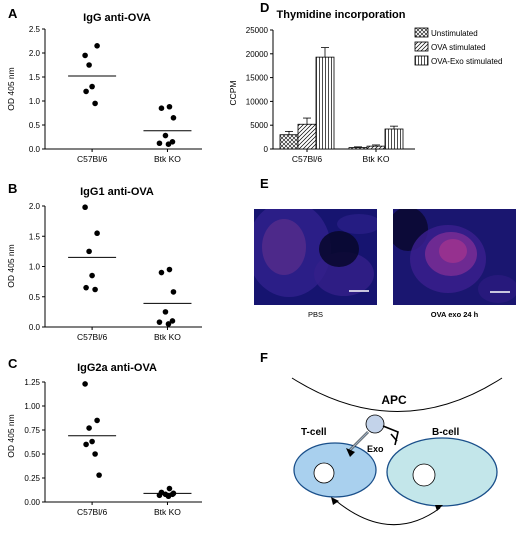 The width and height of the screenshot is (520, 533). Describe the element at coordinates (387, 512) in the screenshot. I see `cell-interaction-arrow` at that location.